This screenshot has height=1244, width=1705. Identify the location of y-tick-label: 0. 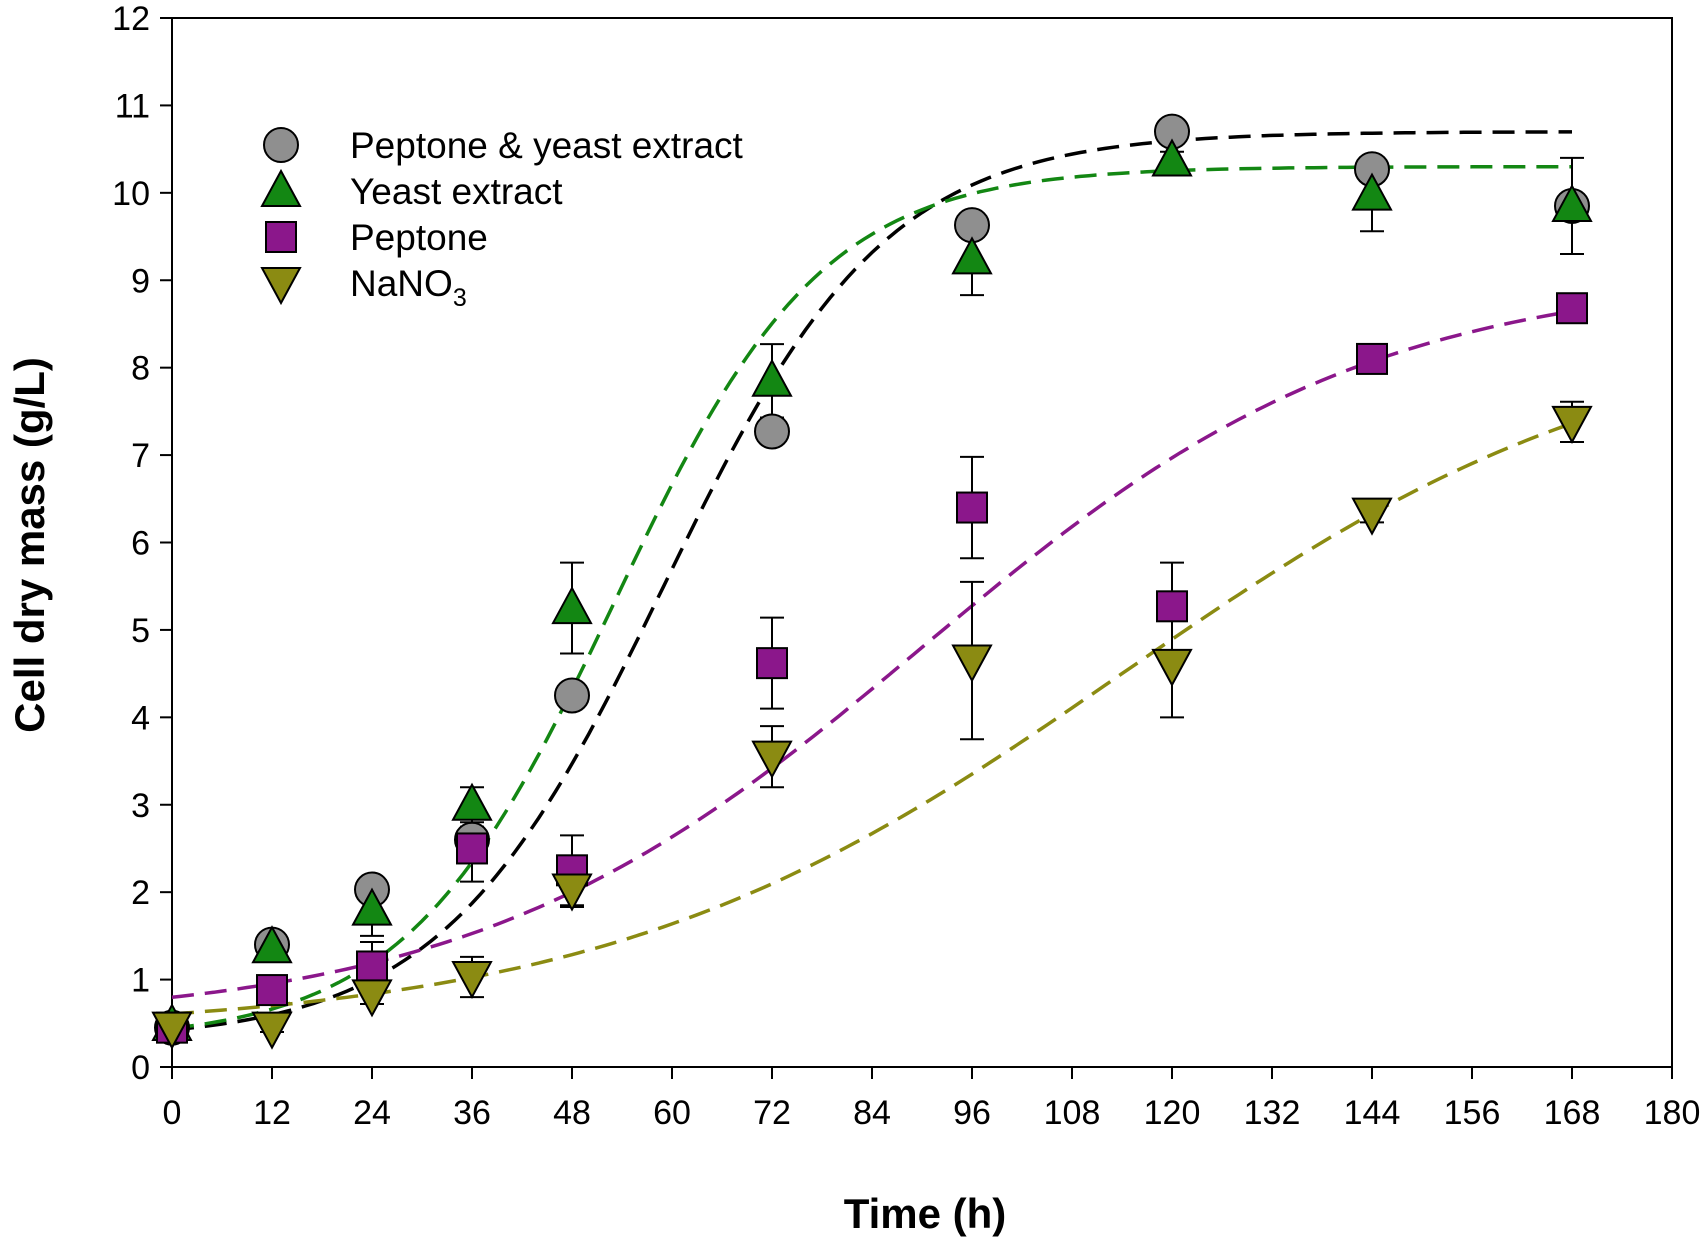
(140, 1068).